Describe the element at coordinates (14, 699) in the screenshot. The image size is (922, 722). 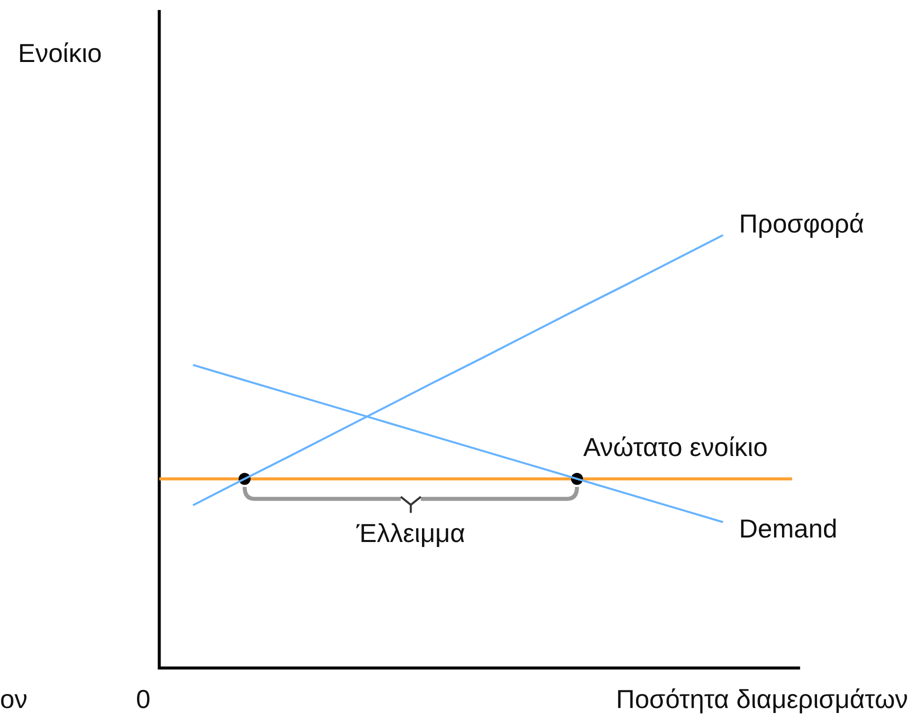
I see `text: ον` at that location.